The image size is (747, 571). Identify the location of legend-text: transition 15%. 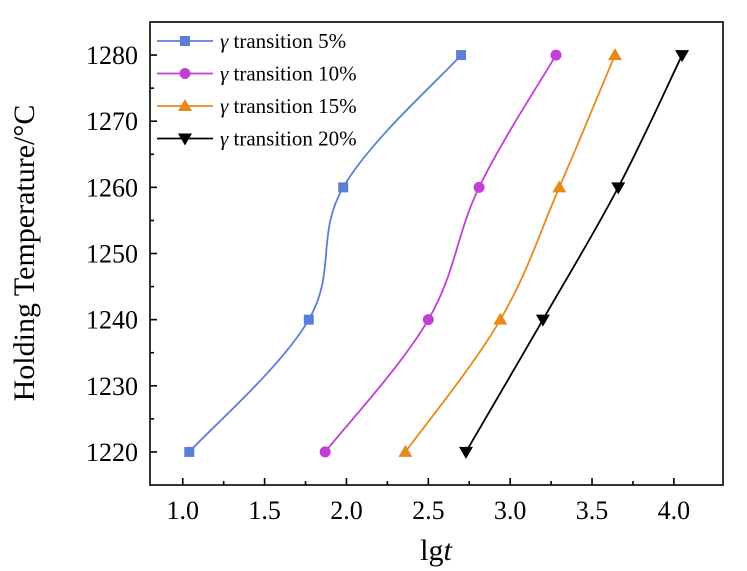
(292, 106).